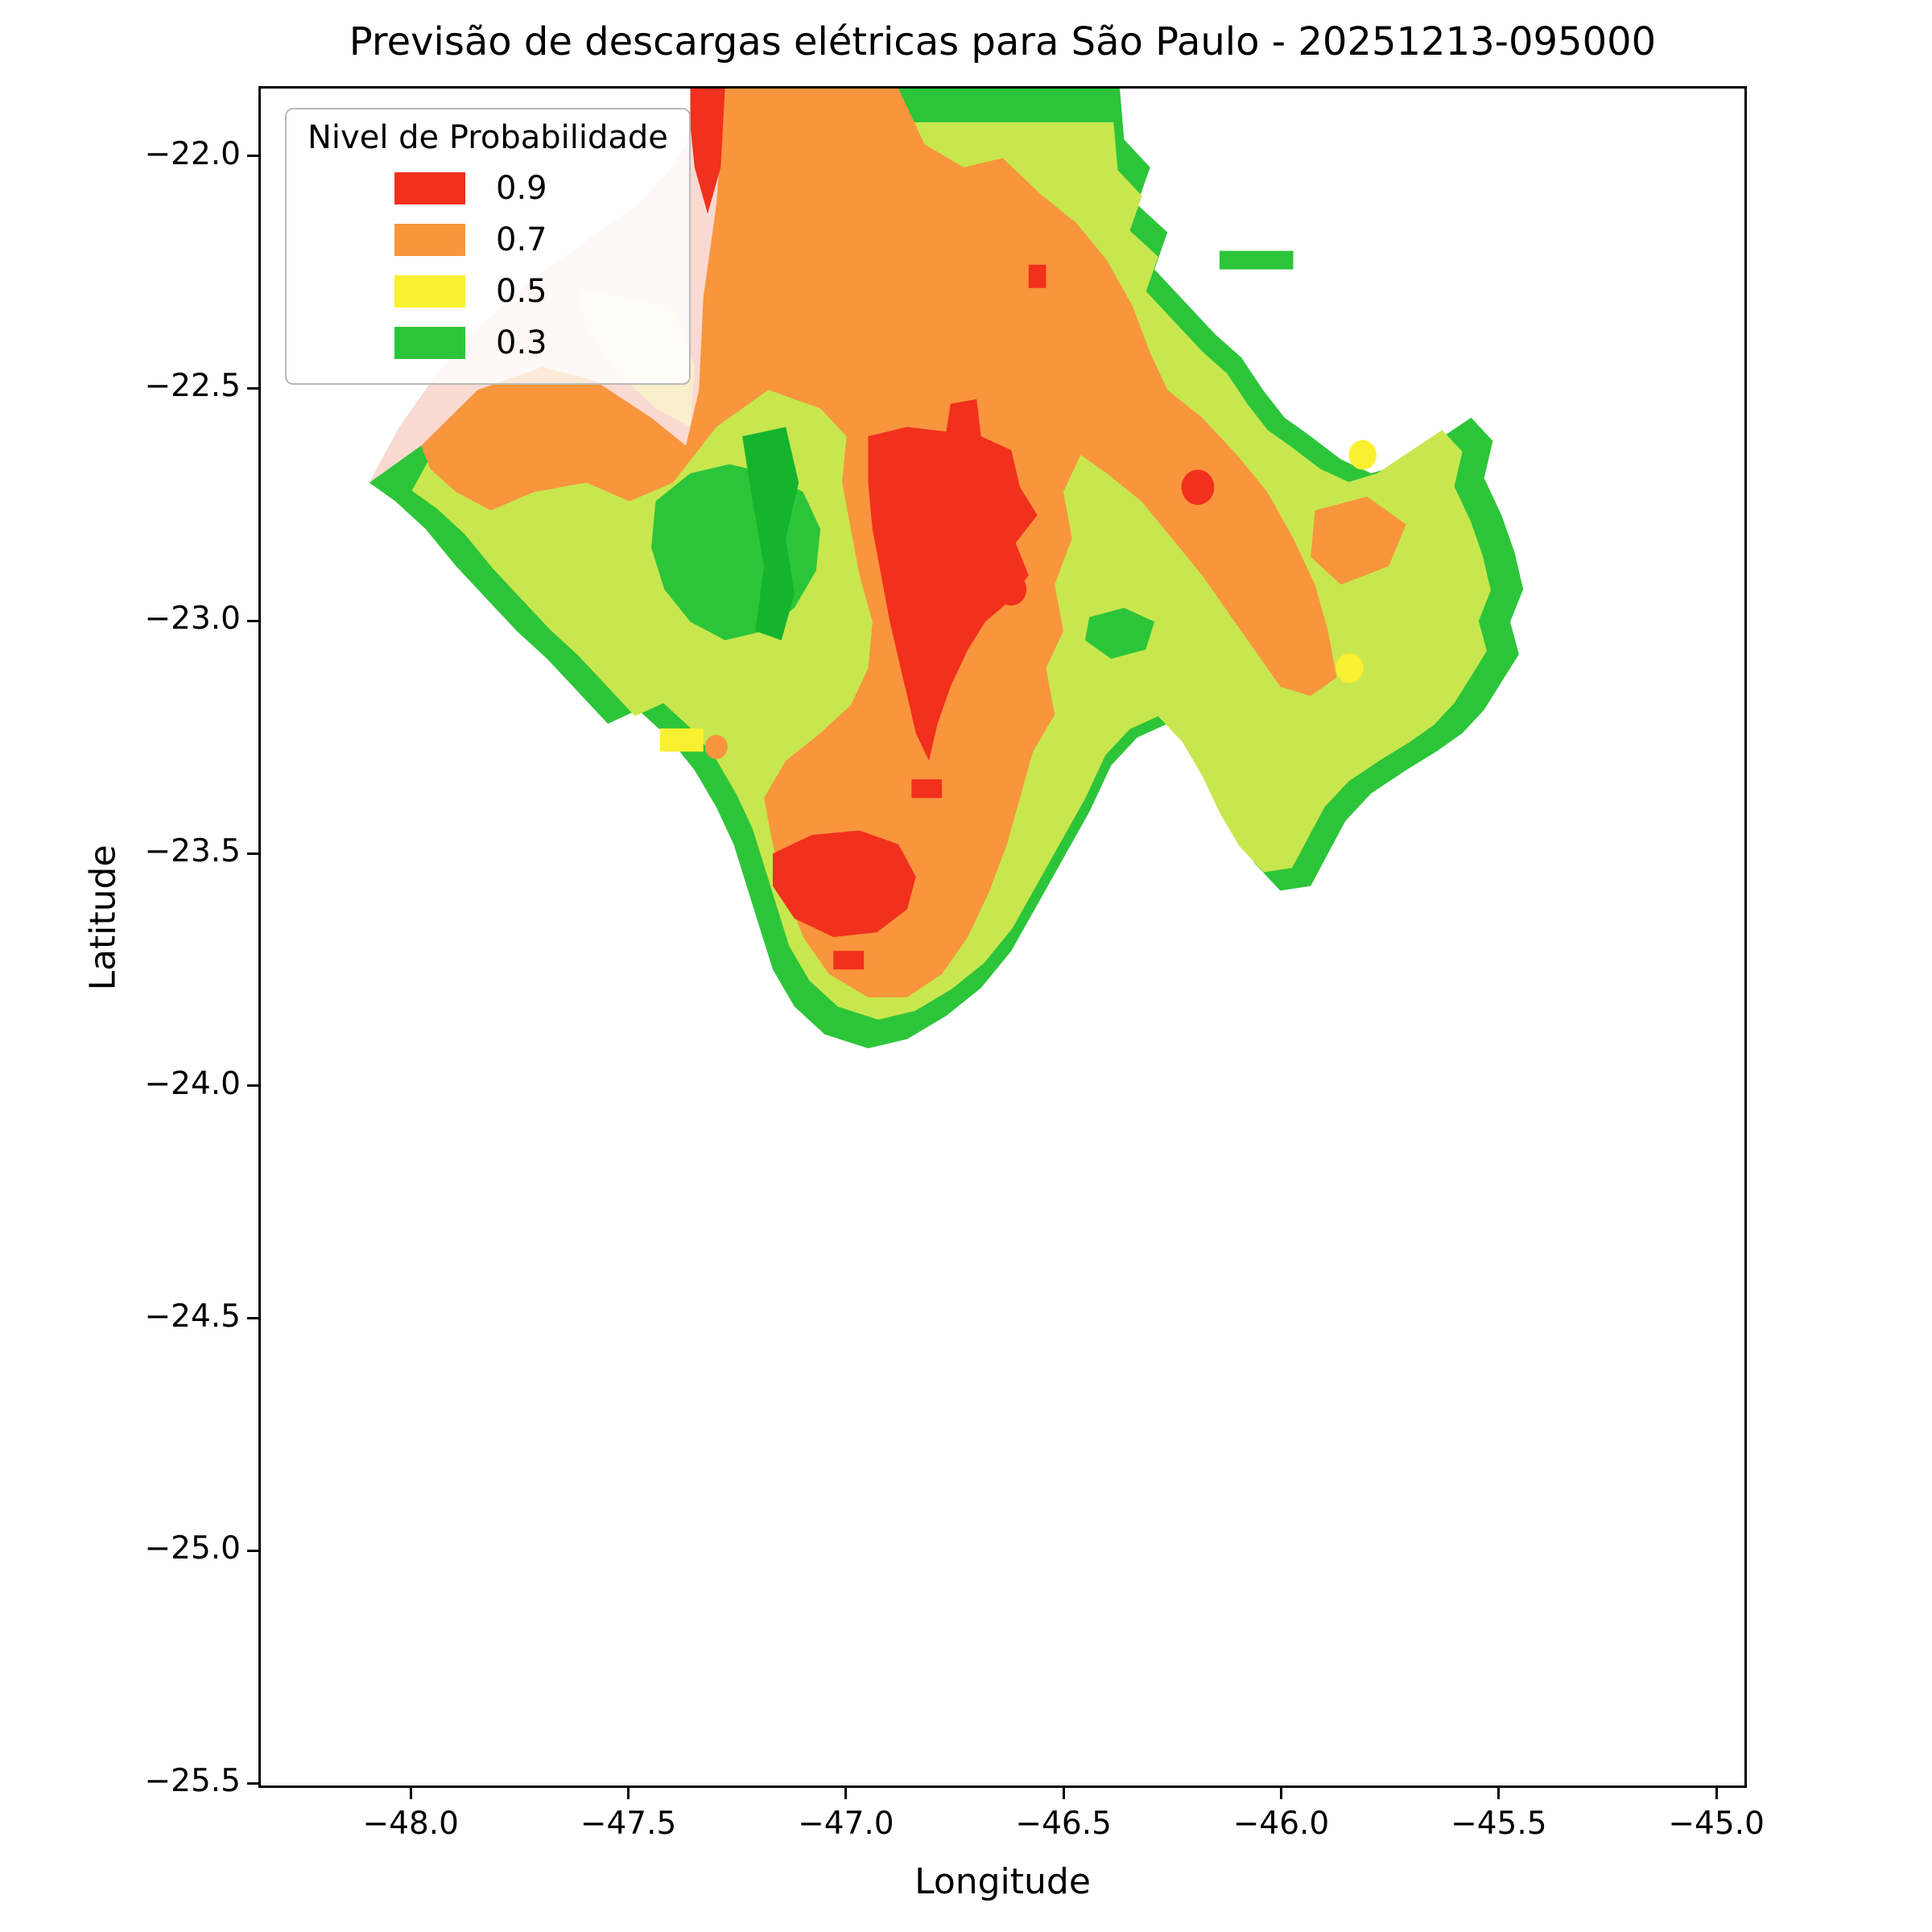  I want to click on legend-entry: 0.9, so click(488, 188).